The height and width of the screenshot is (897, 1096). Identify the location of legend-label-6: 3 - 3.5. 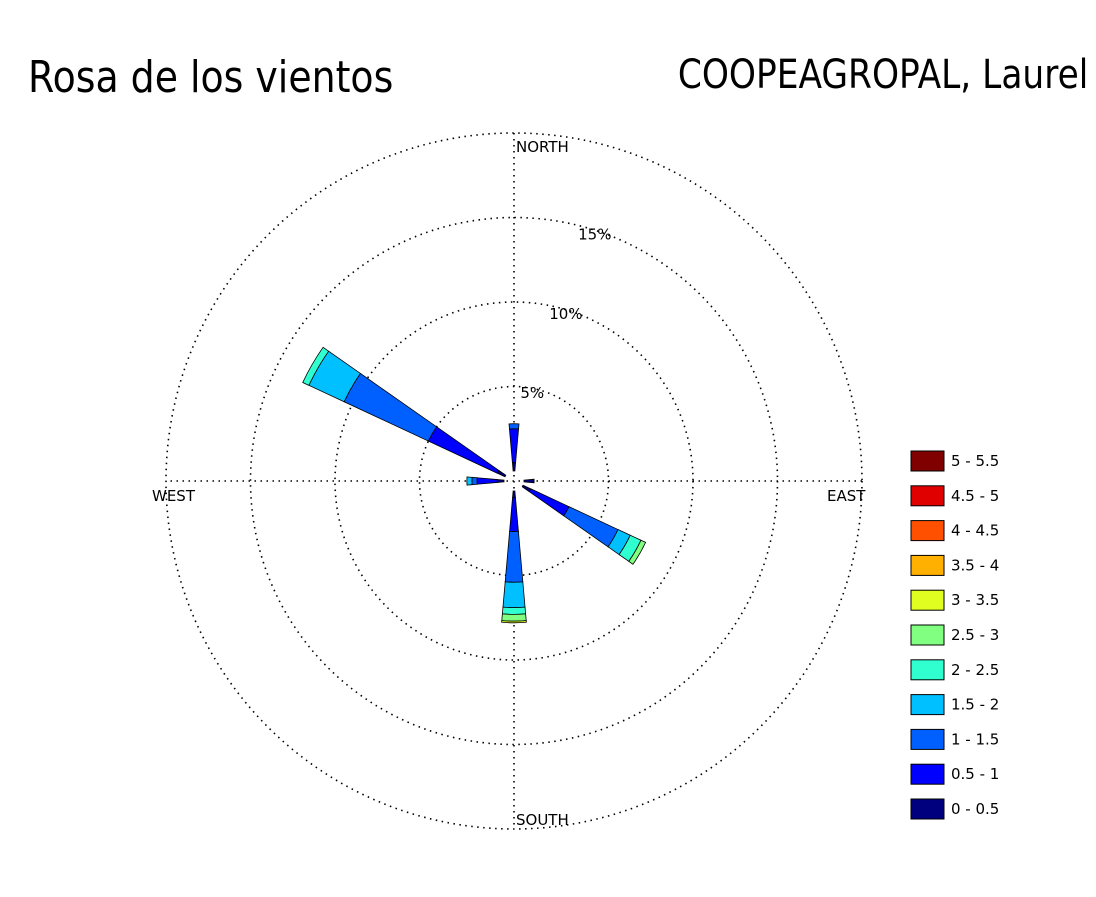
(975, 600).